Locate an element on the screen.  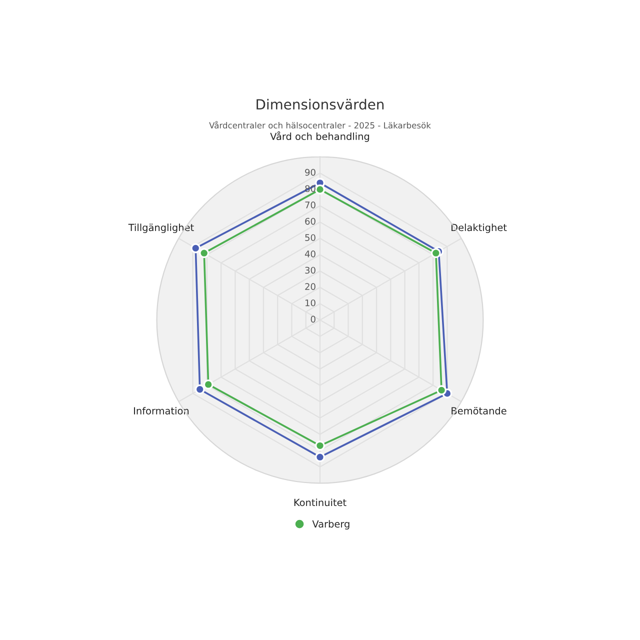
y-tick-label: 70 is located at coordinates (310, 205).